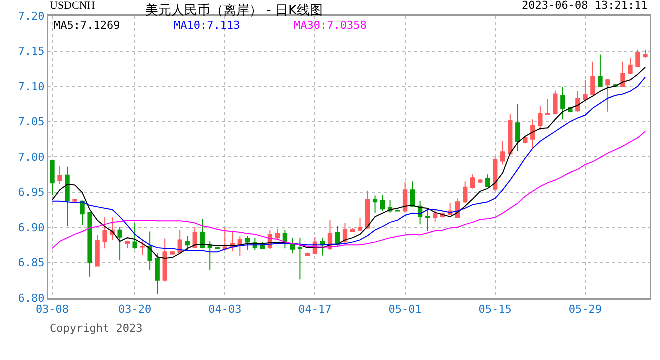 The image size is (660, 360). I want to click on text: 2023-06-08 13:21:11, so click(585, 6).